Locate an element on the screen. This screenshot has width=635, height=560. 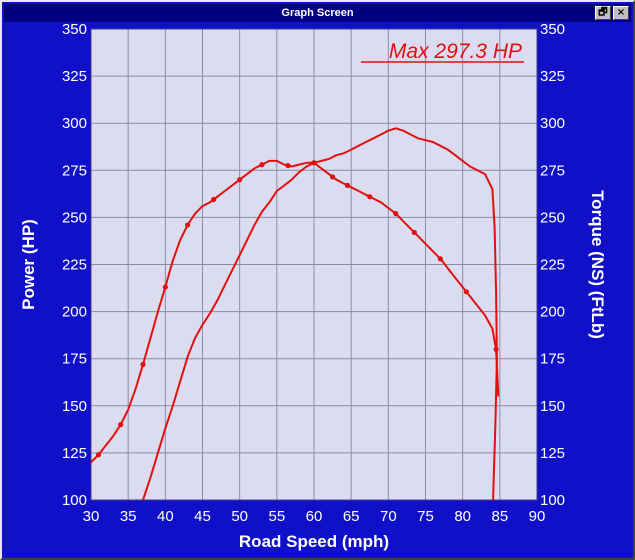
x-tick-label: 70 is located at coordinates (388, 516).